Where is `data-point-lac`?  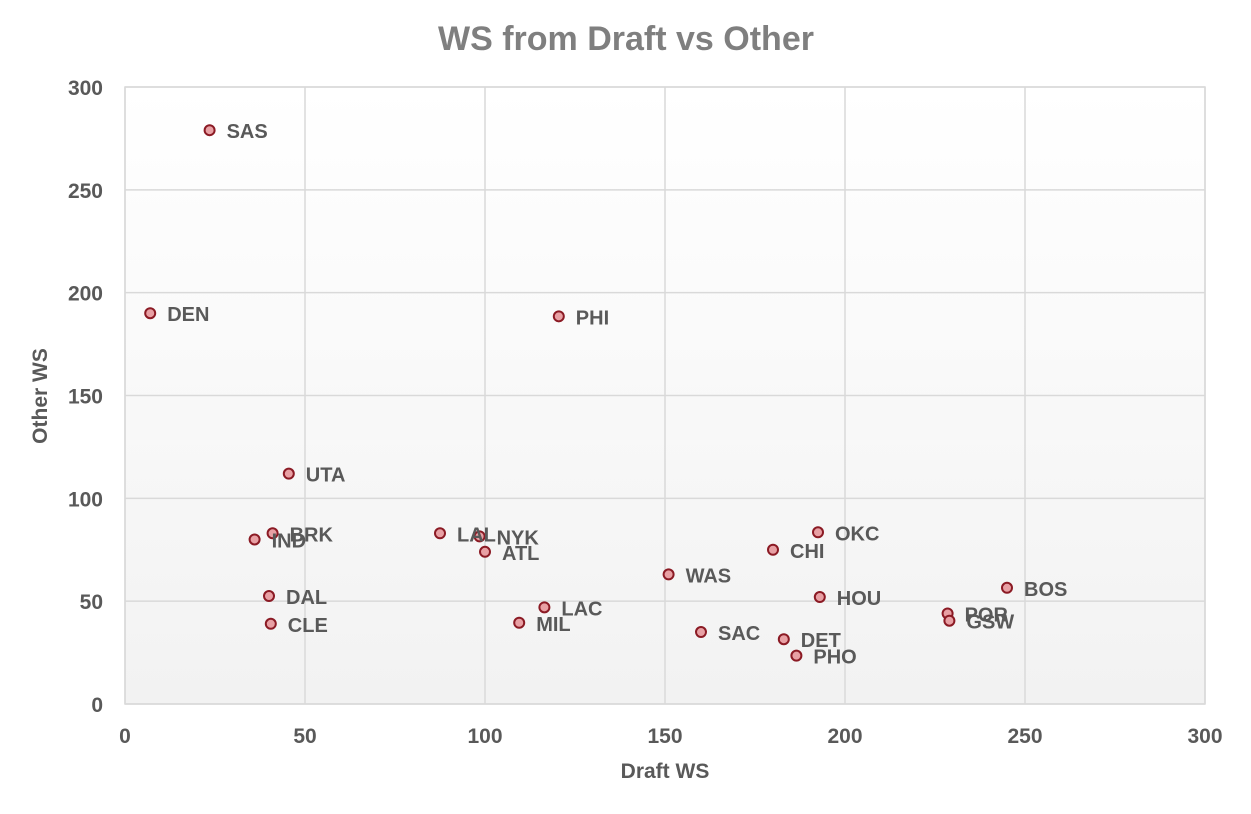 data-point-lac is located at coordinates (544, 607).